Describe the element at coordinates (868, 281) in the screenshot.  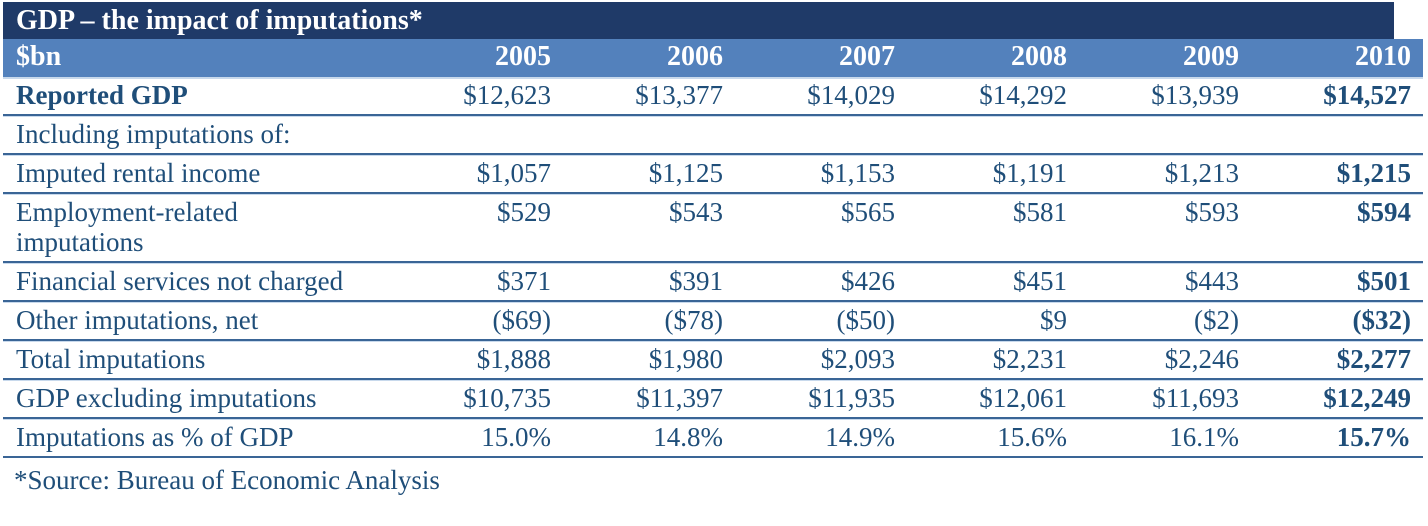
I see `cell-value: $426` at that location.